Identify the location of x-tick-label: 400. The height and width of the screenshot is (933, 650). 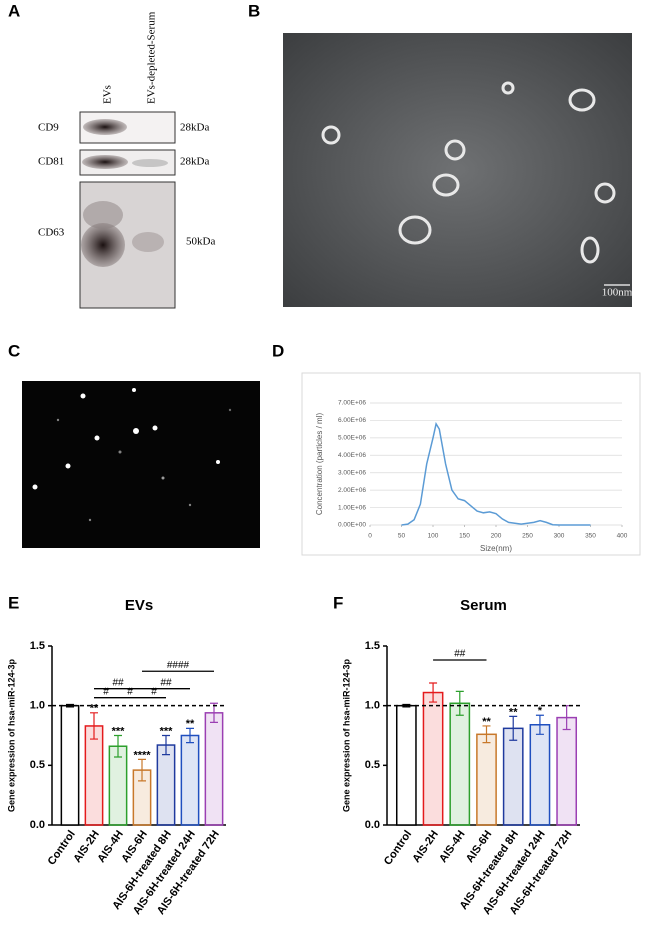
(622, 536).